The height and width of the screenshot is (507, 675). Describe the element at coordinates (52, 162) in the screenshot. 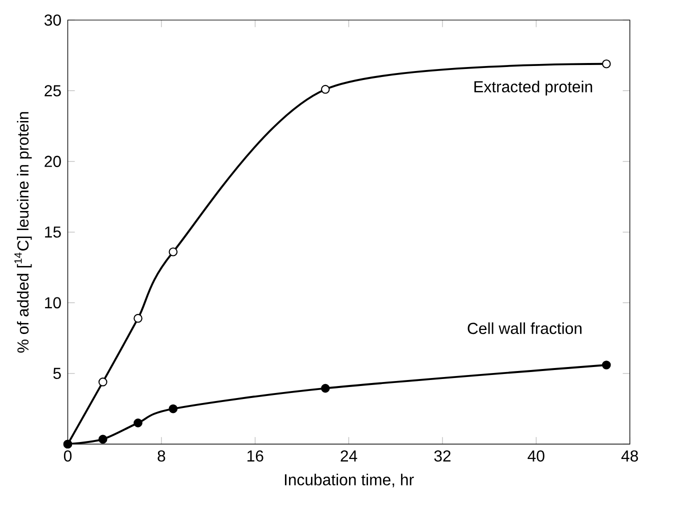

I see `y-tick-label: 20` at that location.